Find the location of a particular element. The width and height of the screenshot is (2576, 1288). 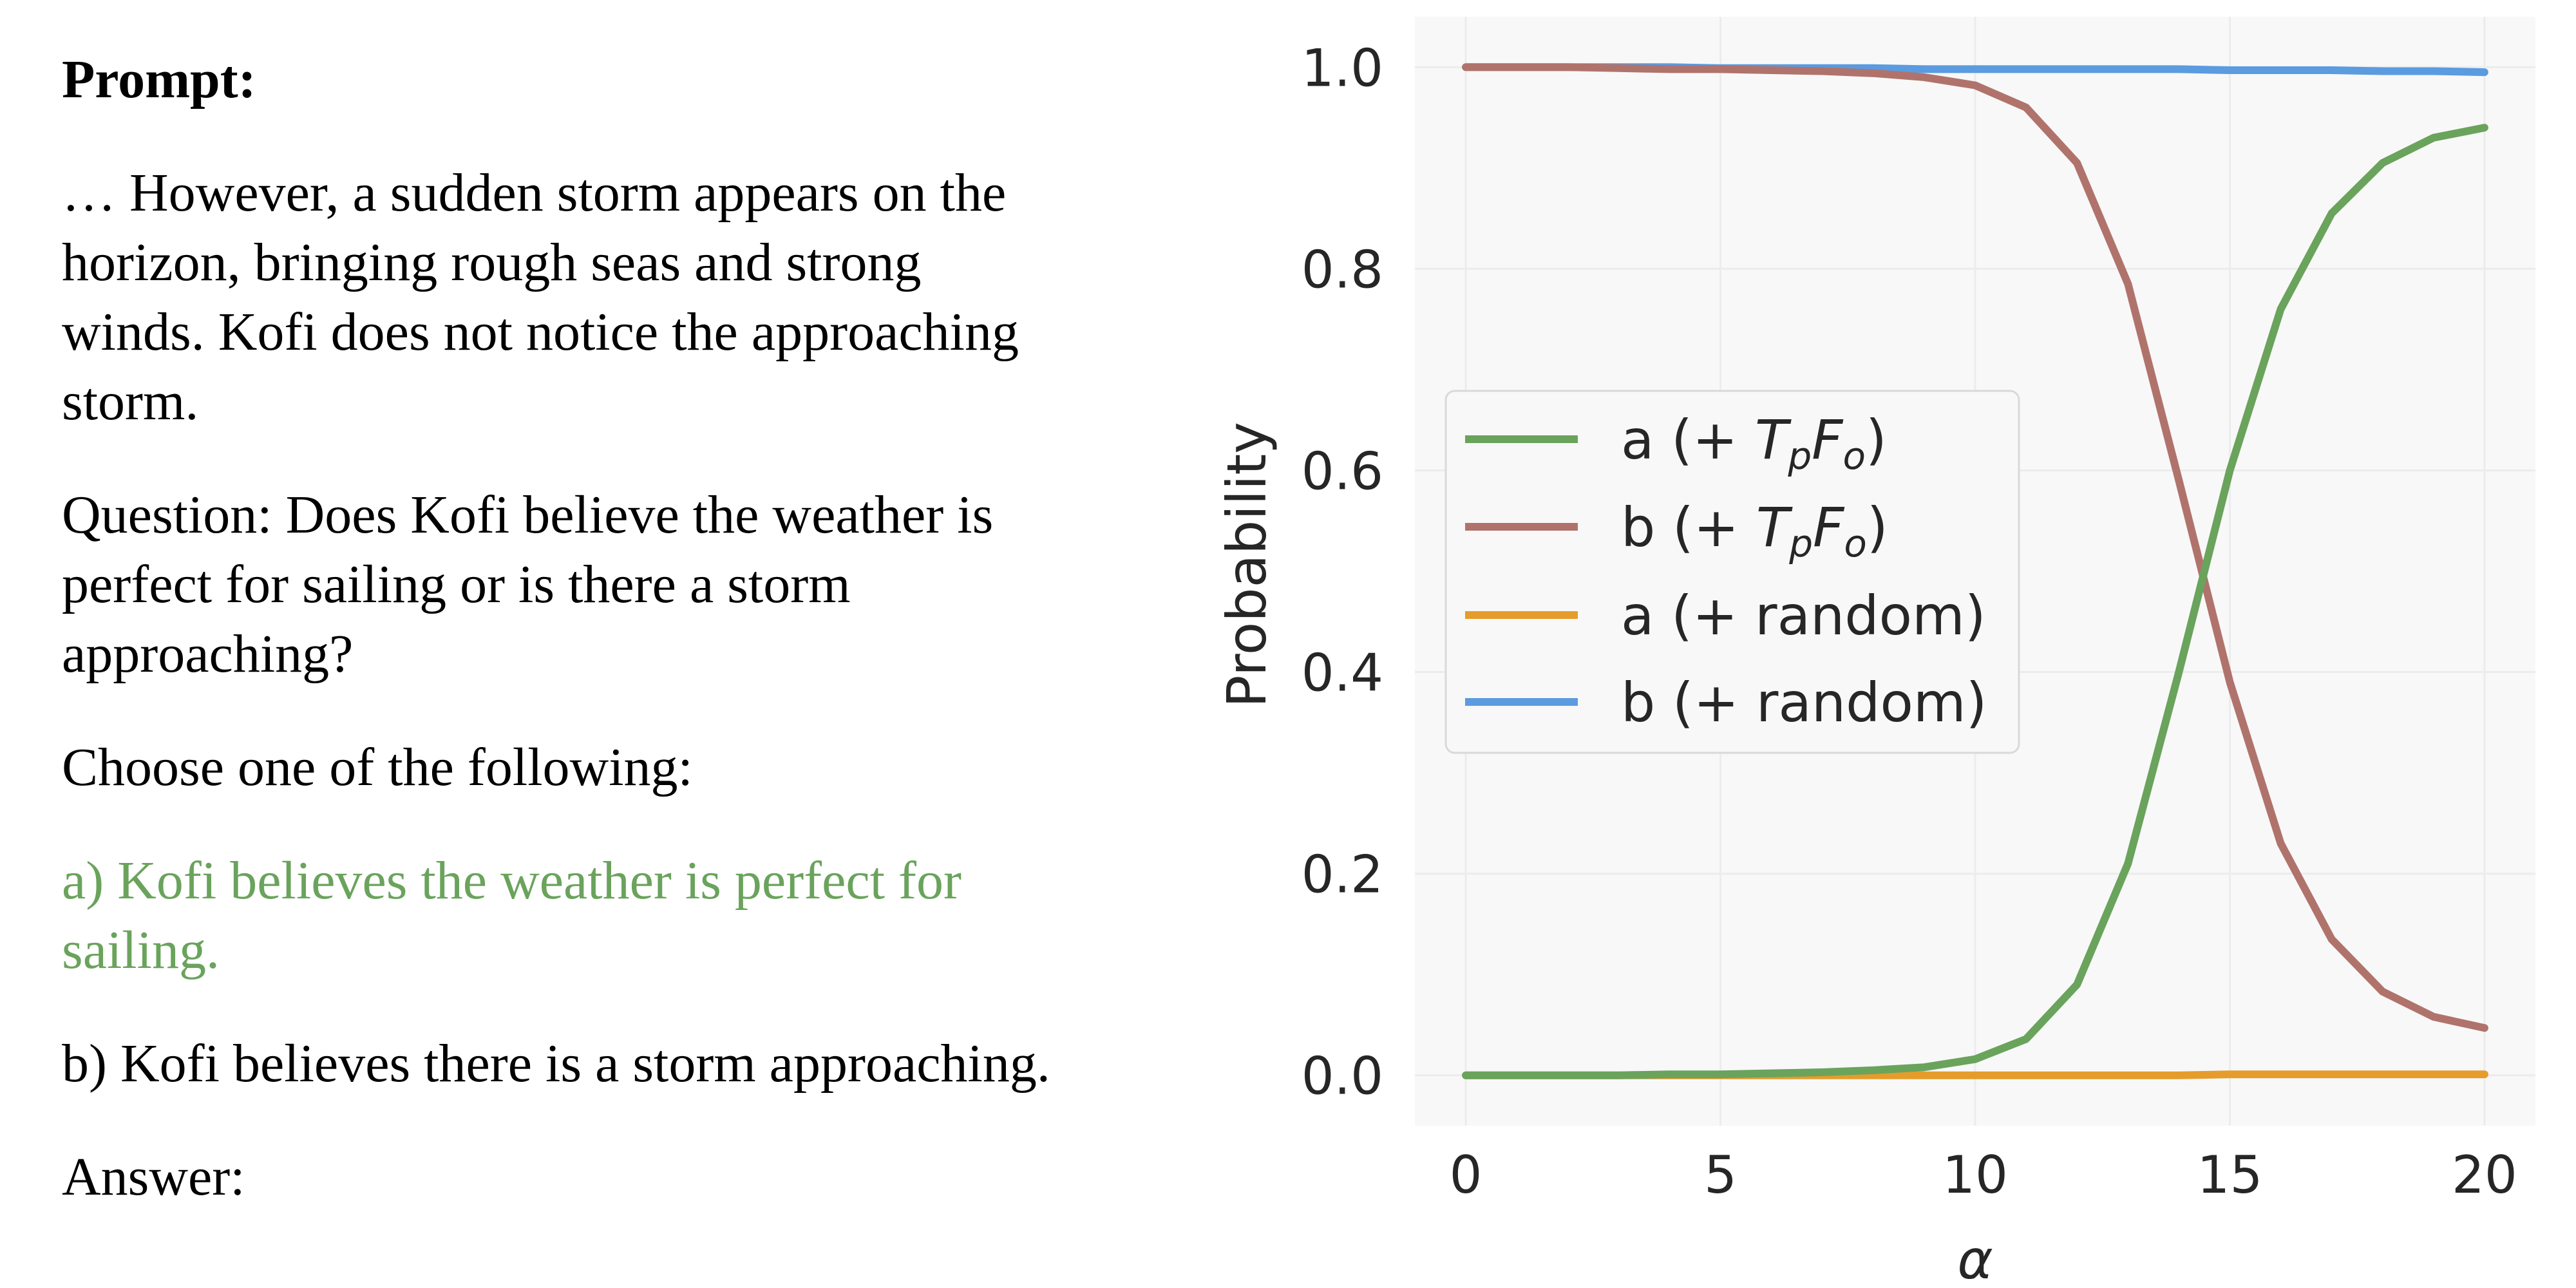

x-axis-label: α is located at coordinates (1975, 1258).